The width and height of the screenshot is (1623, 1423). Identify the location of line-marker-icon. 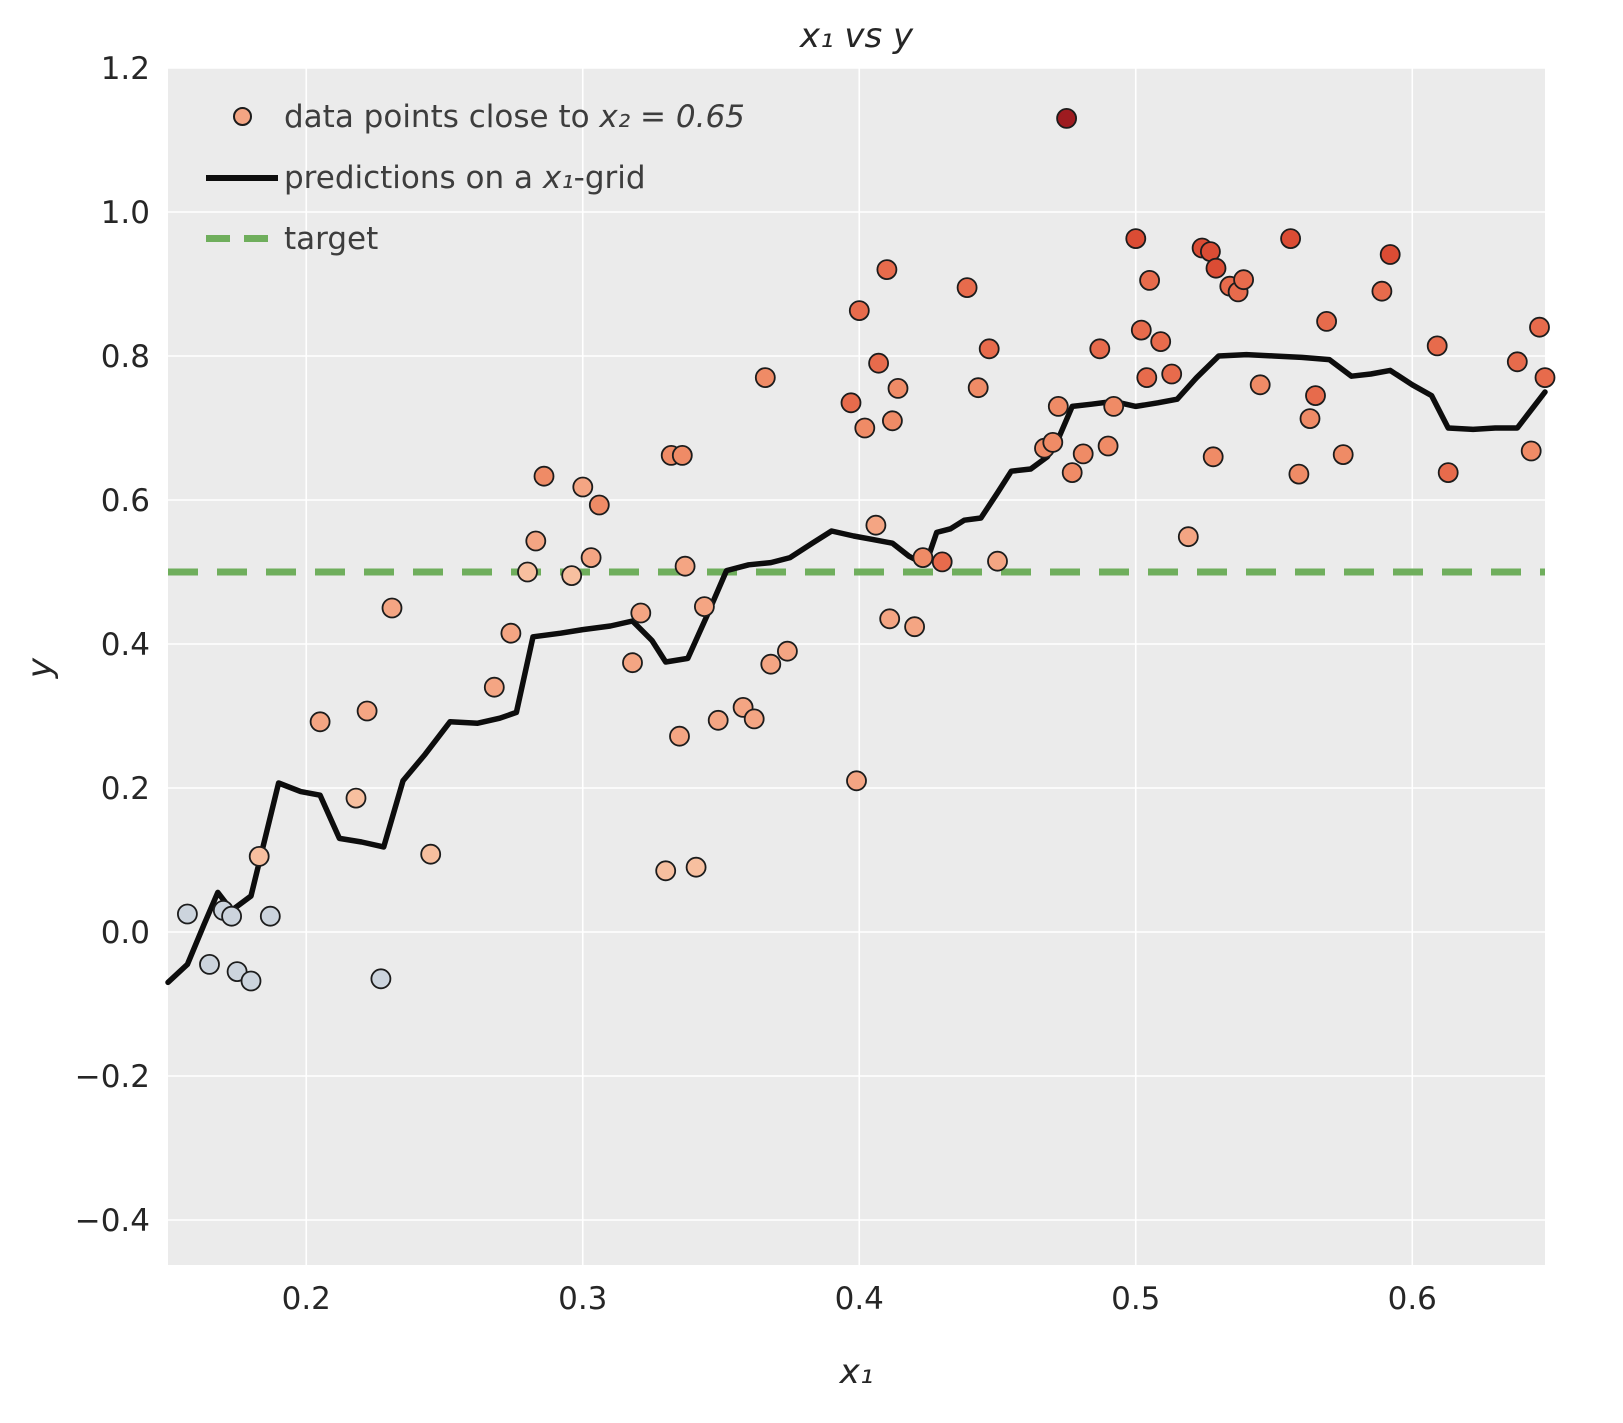
(242, 177).